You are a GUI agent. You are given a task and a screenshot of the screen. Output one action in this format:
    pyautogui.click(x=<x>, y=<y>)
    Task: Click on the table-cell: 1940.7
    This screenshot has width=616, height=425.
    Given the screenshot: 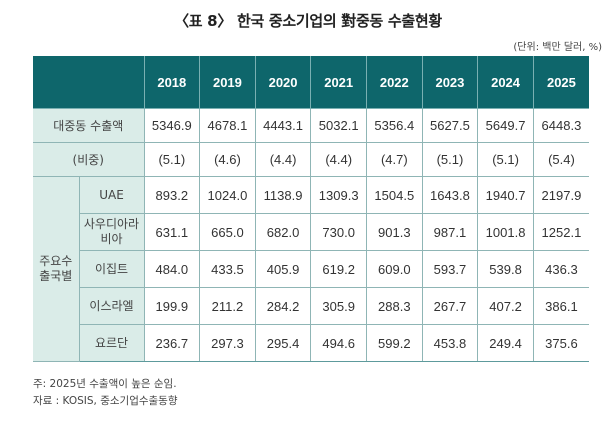 What is the action you would take?
    pyautogui.click(x=505, y=195)
    